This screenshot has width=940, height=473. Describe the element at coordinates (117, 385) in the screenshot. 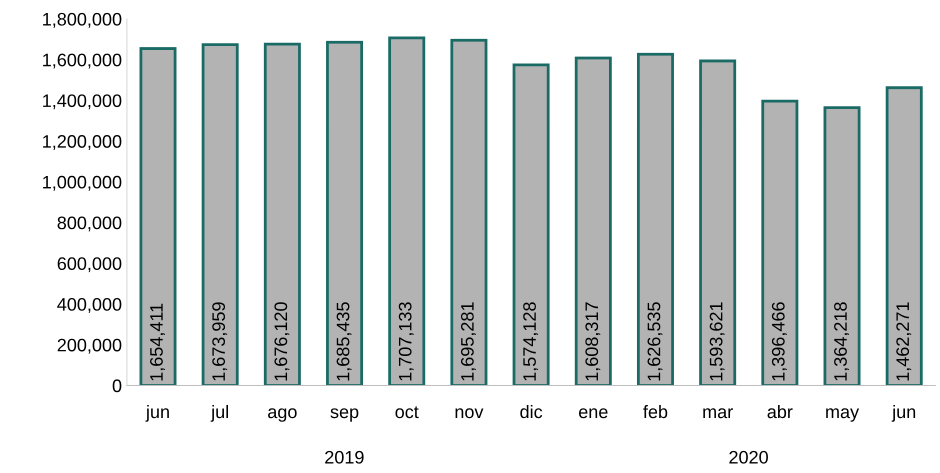

I see `y-tick-label: 0` at that location.